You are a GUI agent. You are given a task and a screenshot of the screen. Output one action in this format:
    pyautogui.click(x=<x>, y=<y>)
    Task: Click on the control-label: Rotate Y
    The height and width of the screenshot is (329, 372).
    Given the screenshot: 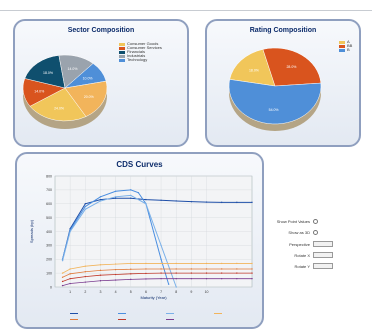 What is the action you would take?
    pyautogui.click(x=302, y=266)
    